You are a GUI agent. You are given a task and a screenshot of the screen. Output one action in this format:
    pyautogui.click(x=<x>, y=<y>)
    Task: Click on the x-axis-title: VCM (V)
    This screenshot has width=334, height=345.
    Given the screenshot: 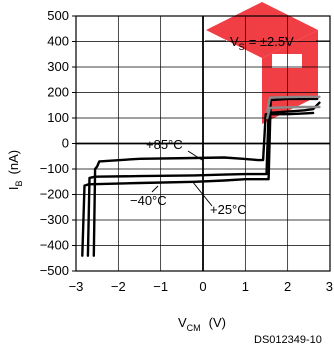 What is the action you would take?
    pyautogui.click(x=202, y=324)
    